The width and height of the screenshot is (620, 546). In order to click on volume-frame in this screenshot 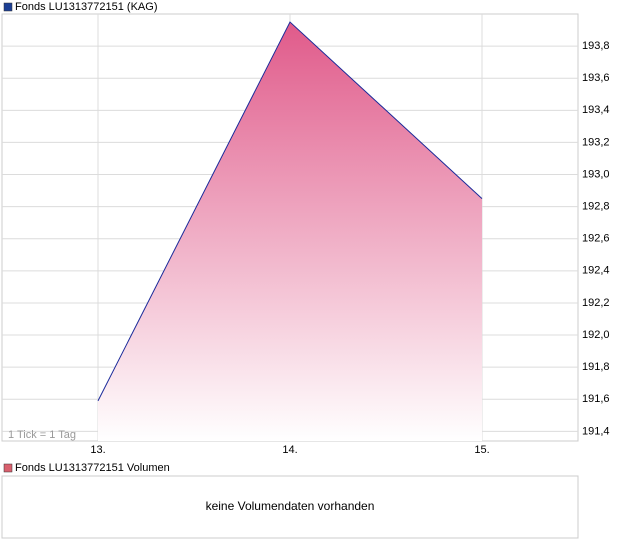, I will do `click(290, 507)`.